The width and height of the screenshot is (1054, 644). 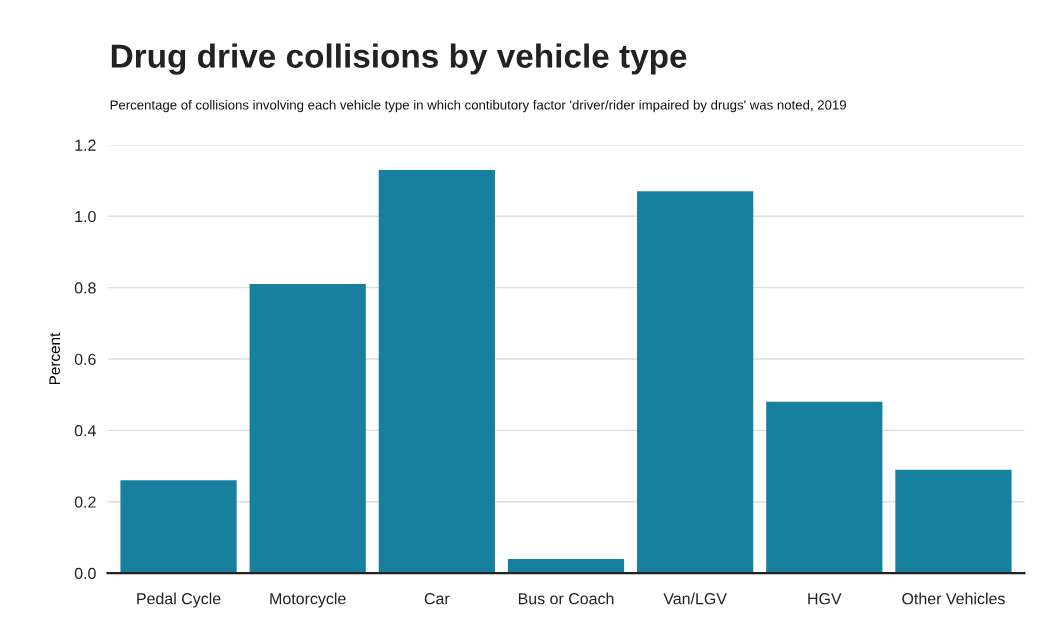 I want to click on y-axis-title: Percent, so click(x=55, y=358).